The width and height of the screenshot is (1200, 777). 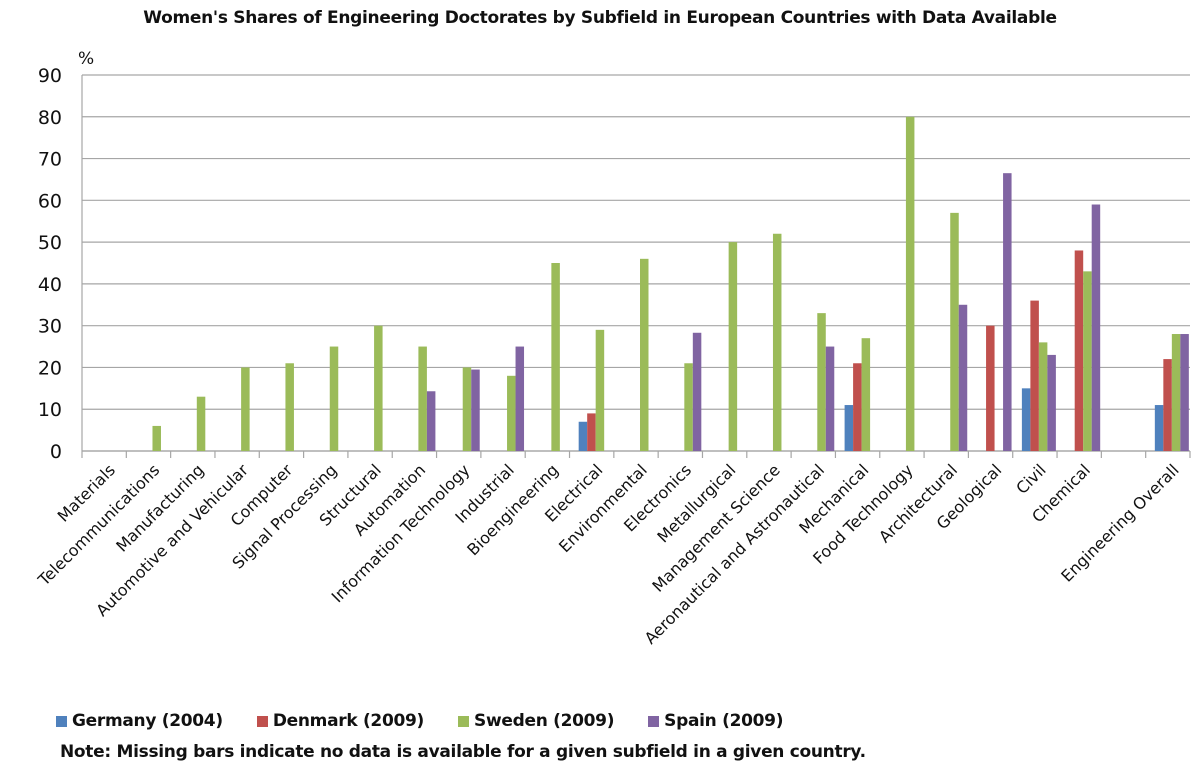 I want to click on legend-label: Germany (2004), so click(x=147, y=721).